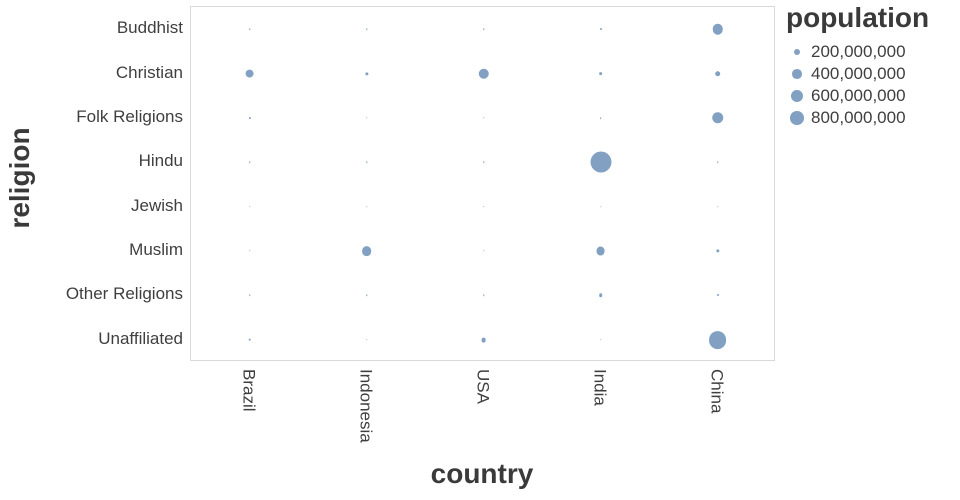  Describe the element at coordinates (129, 116) in the screenshot. I see `y-tick-label: Folk Religions` at that location.